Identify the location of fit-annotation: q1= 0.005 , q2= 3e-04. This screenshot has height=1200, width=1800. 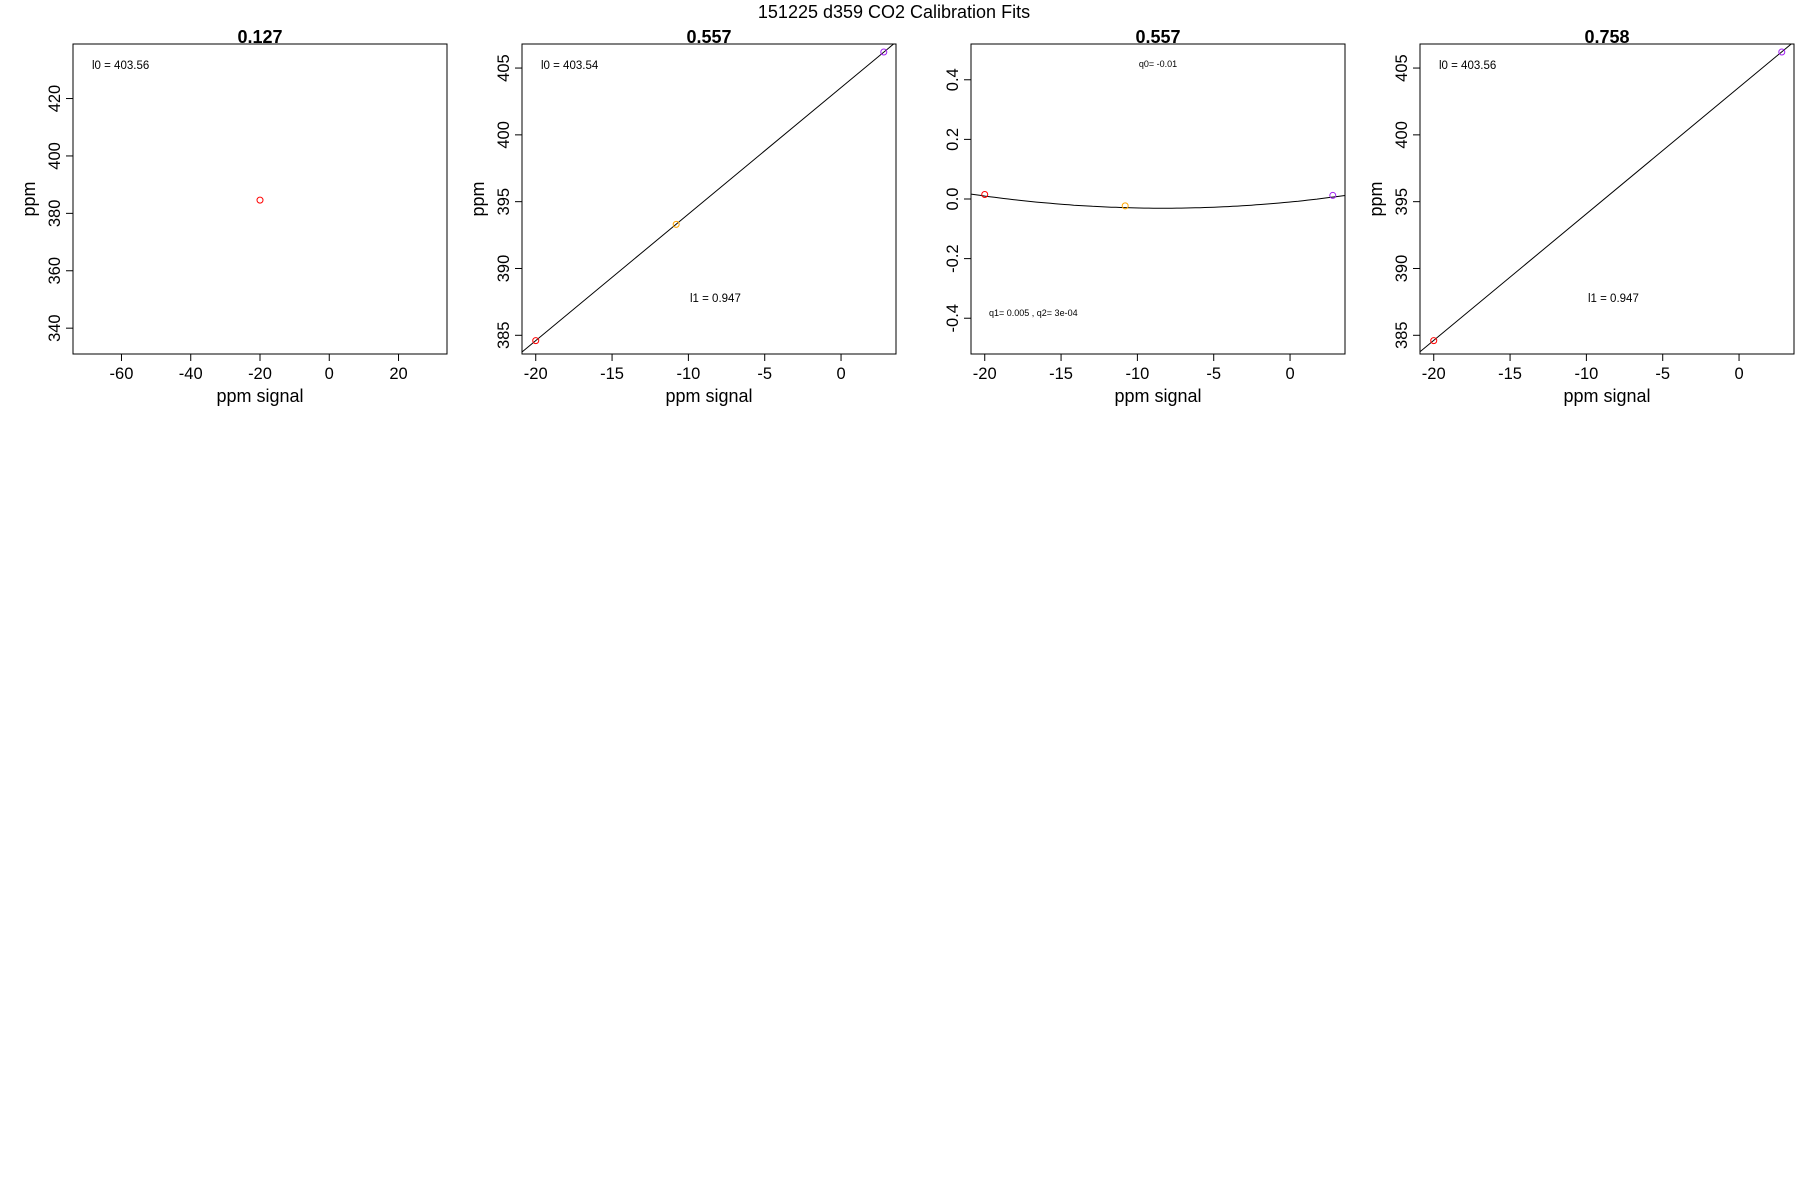
(1033, 313).